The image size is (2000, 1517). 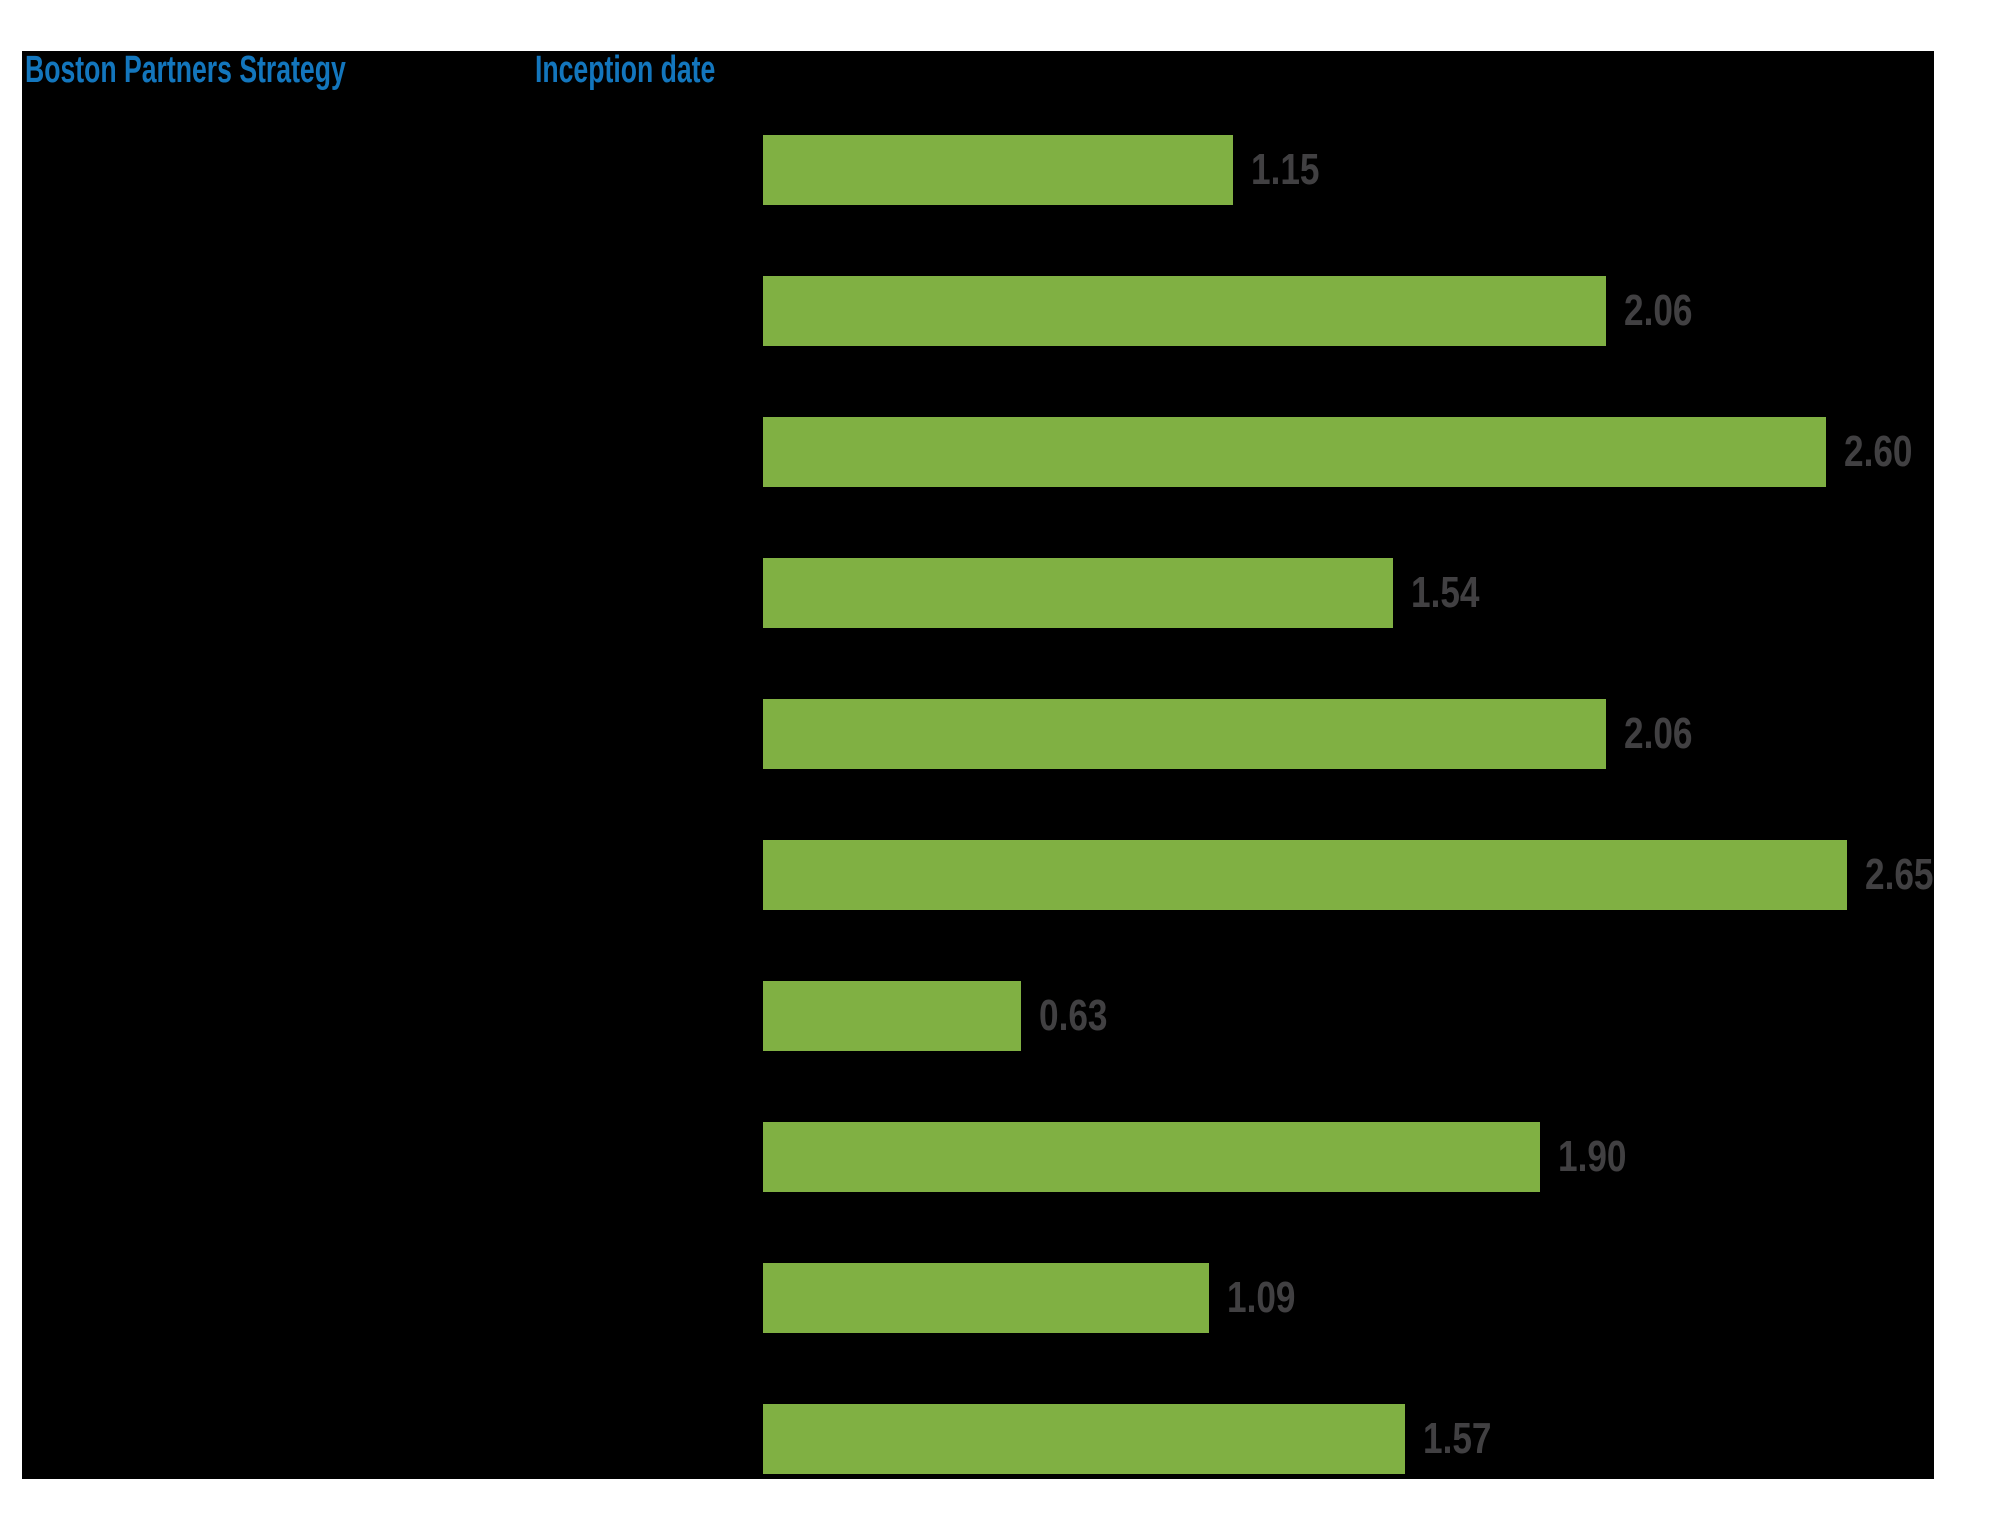 I want to click on bar-row-6: 2.65, so click(x=1357, y=875).